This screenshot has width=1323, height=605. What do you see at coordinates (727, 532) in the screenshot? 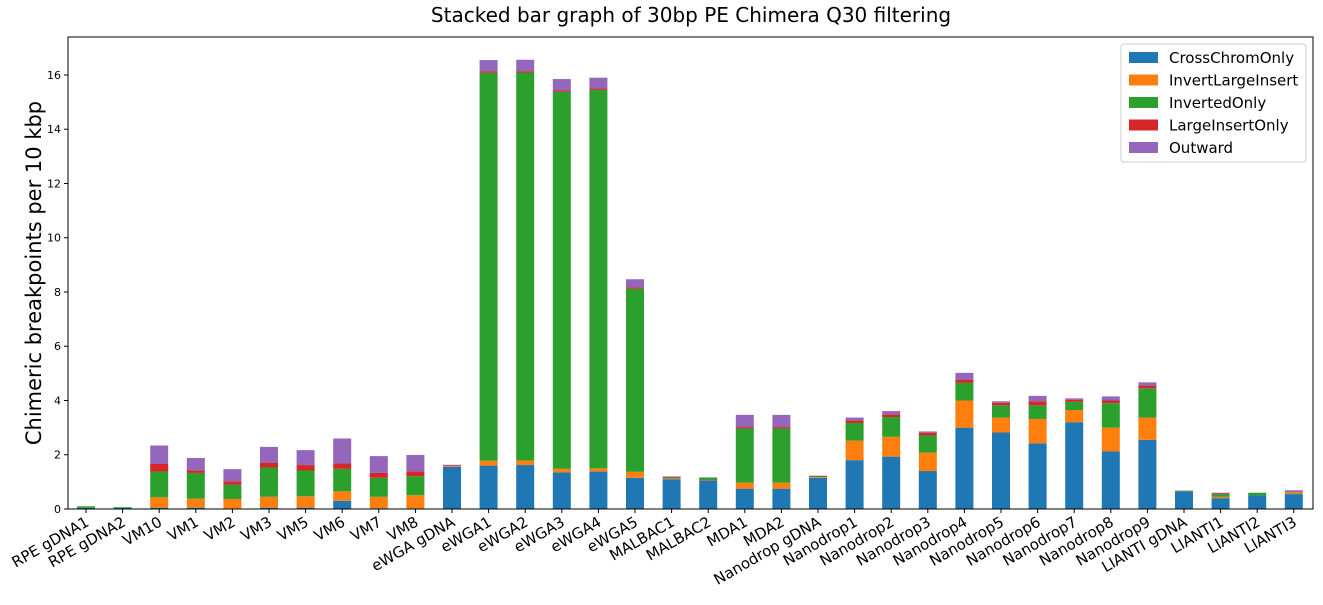
I see `x-tick-label: MDA1` at bounding box center [727, 532].